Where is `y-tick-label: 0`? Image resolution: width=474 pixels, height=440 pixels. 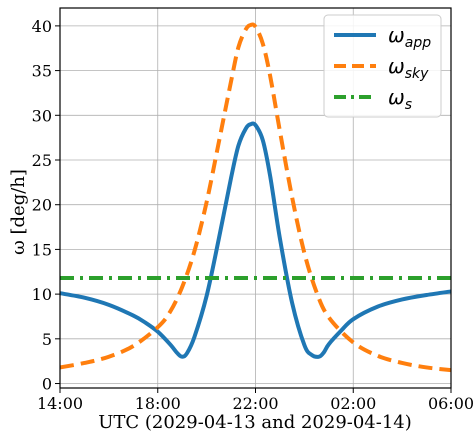 y-tick-label: 0 is located at coordinates (47, 384).